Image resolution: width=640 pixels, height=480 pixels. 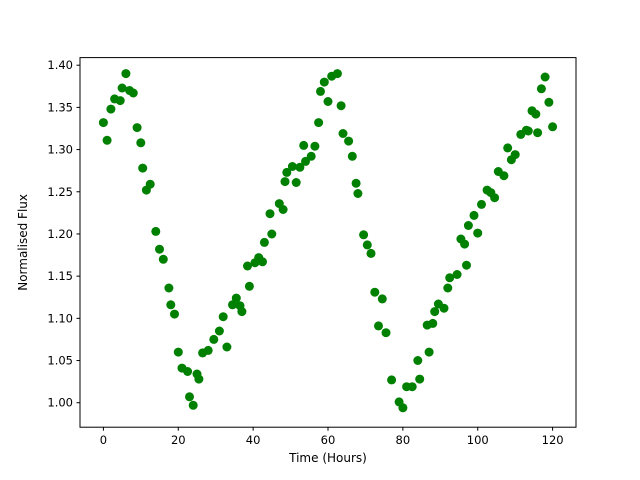 What do you see at coordinates (60, 318) in the screenshot?
I see `y-tick-label: 1.10` at bounding box center [60, 318].